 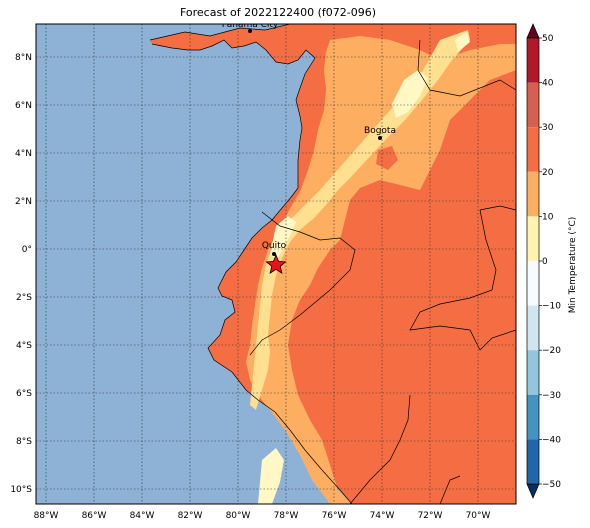 What do you see at coordinates (573, 265) in the screenshot?
I see `colorbar-label: Min Temperature (°C)` at bounding box center [573, 265].